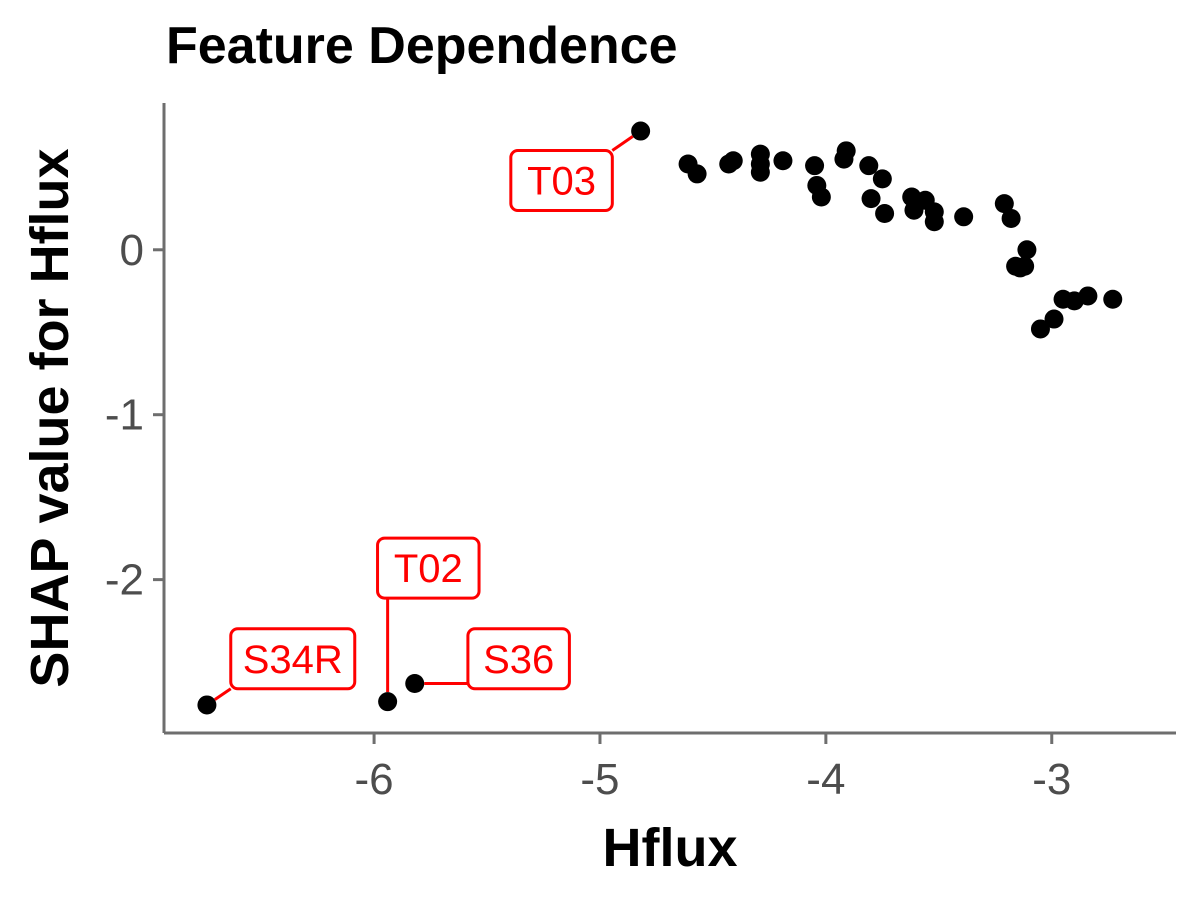 The height and width of the screenshot is (900, 1200). I want to click on y-axis-title: SHAP value for Hflux, so click(50, 417).